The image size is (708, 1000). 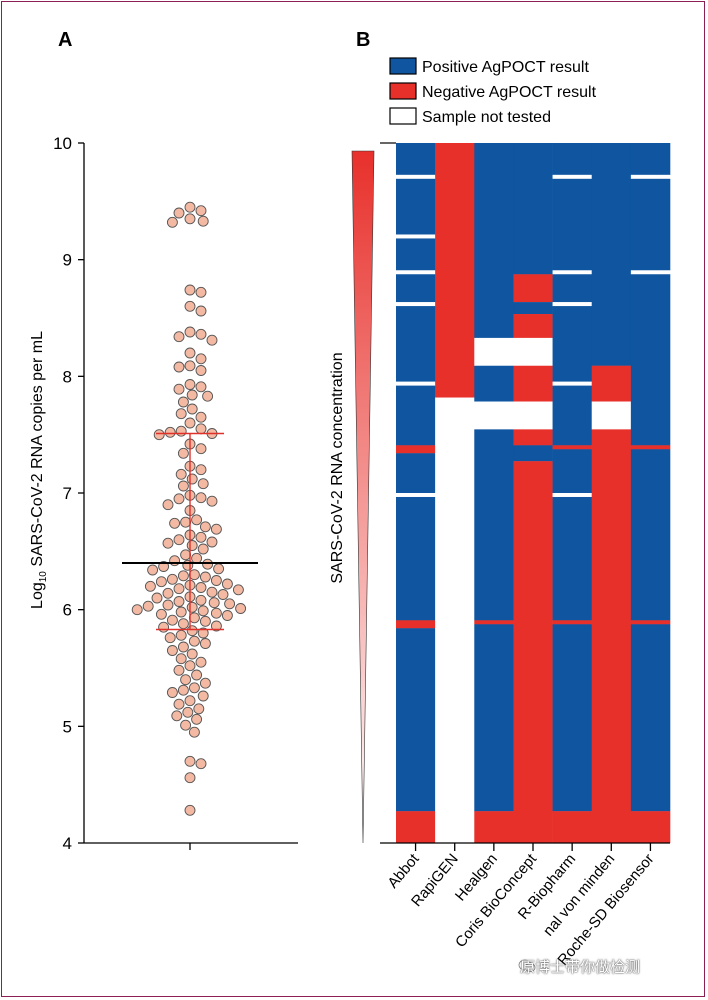 What do you see at coordinates (363, 40) in the screenshot?
I see `panel-b-label: B` at bounding box center [363, 40].